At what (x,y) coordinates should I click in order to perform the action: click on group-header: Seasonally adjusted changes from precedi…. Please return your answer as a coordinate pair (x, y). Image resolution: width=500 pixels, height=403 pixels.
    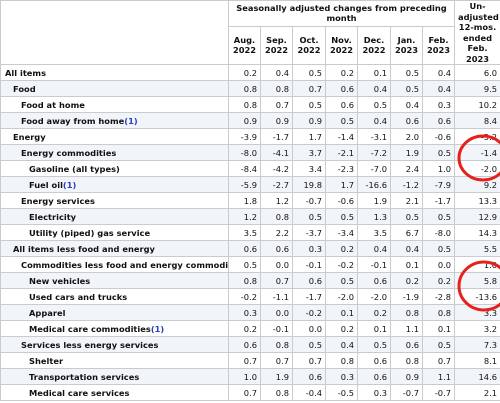
    Looking at the image, I should click on (341, 13).